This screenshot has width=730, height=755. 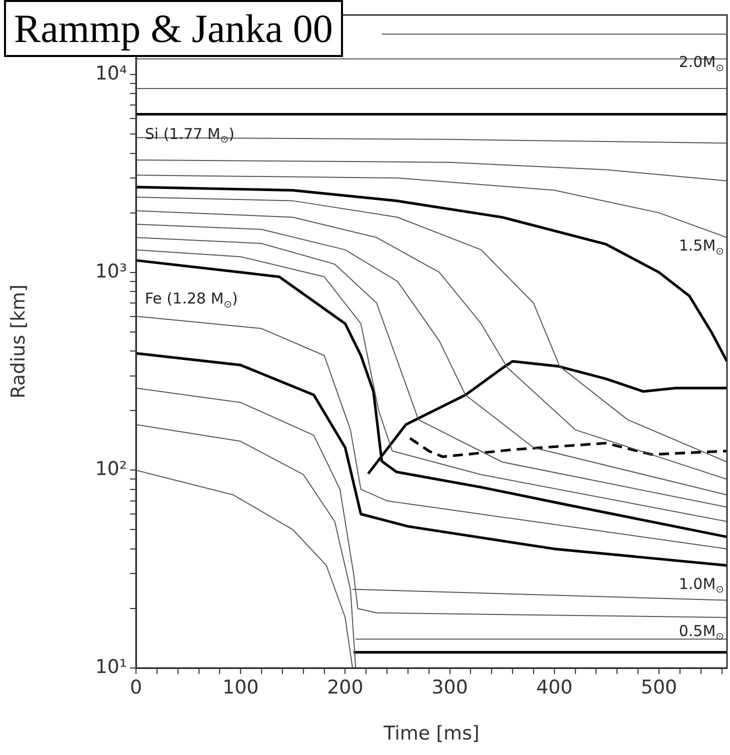 I want to click on x-tick-label: 100, so click(x=240, y=687).